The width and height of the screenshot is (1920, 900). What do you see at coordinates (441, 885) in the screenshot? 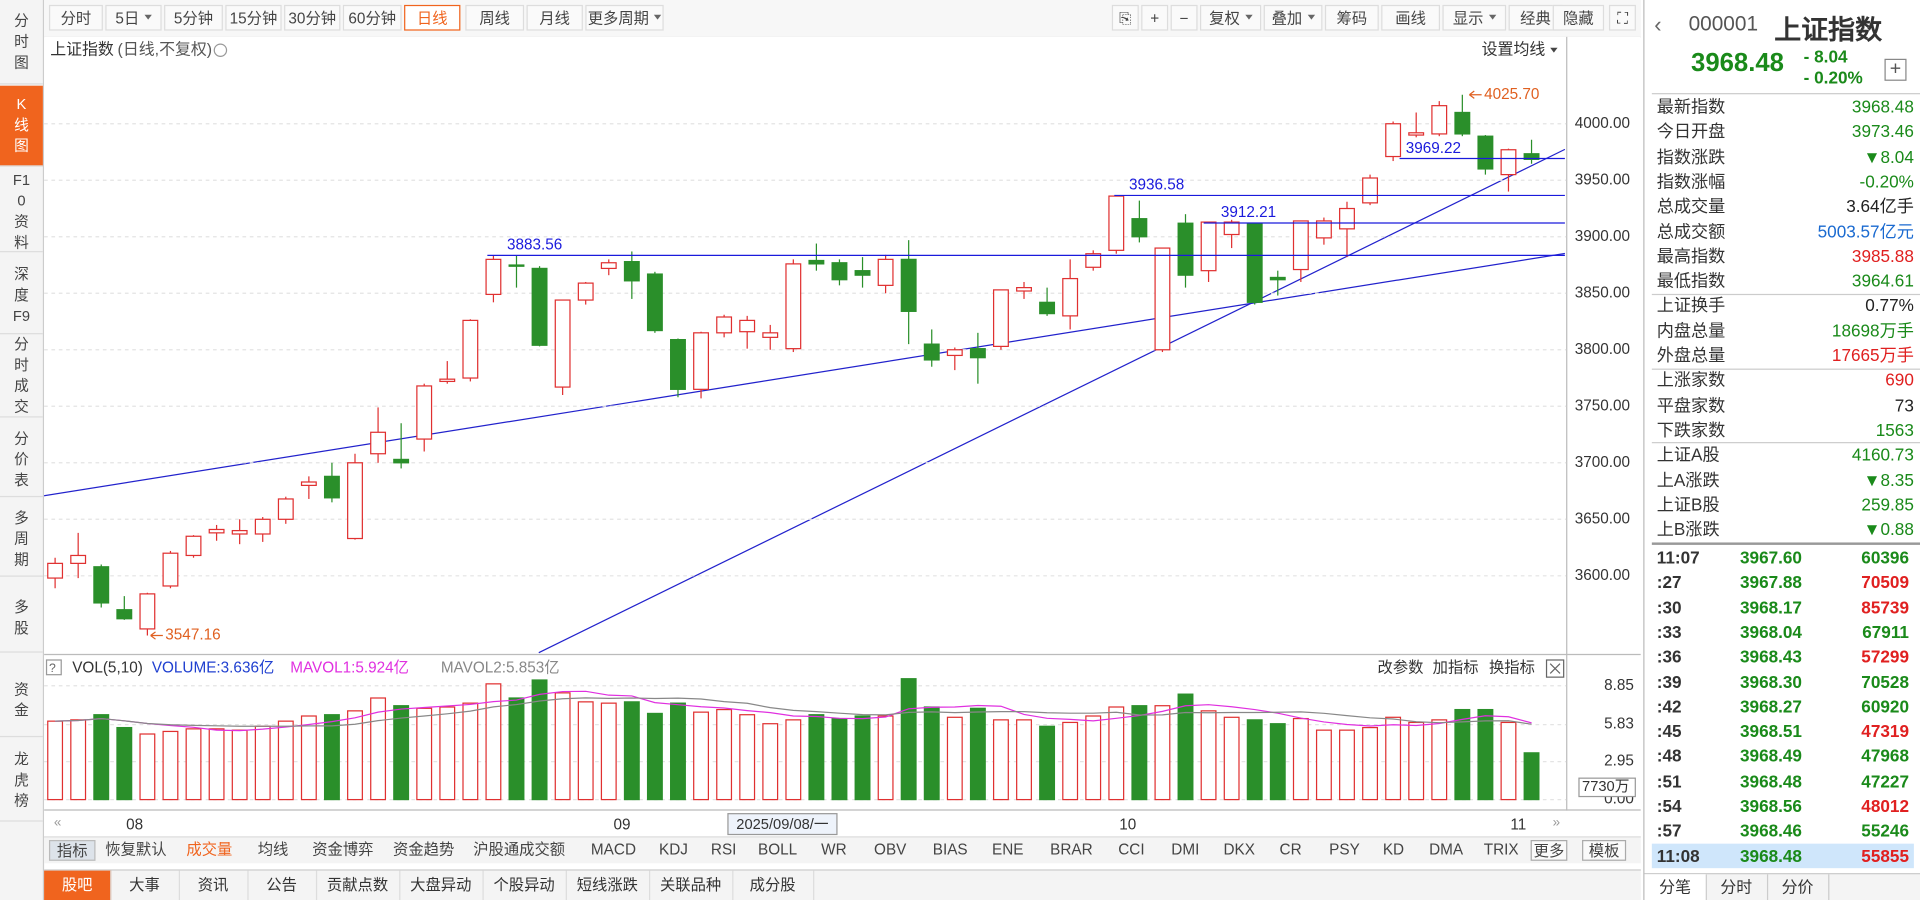
I see `bottom-tab: 大盘异动` at bounding box center [441, 885].